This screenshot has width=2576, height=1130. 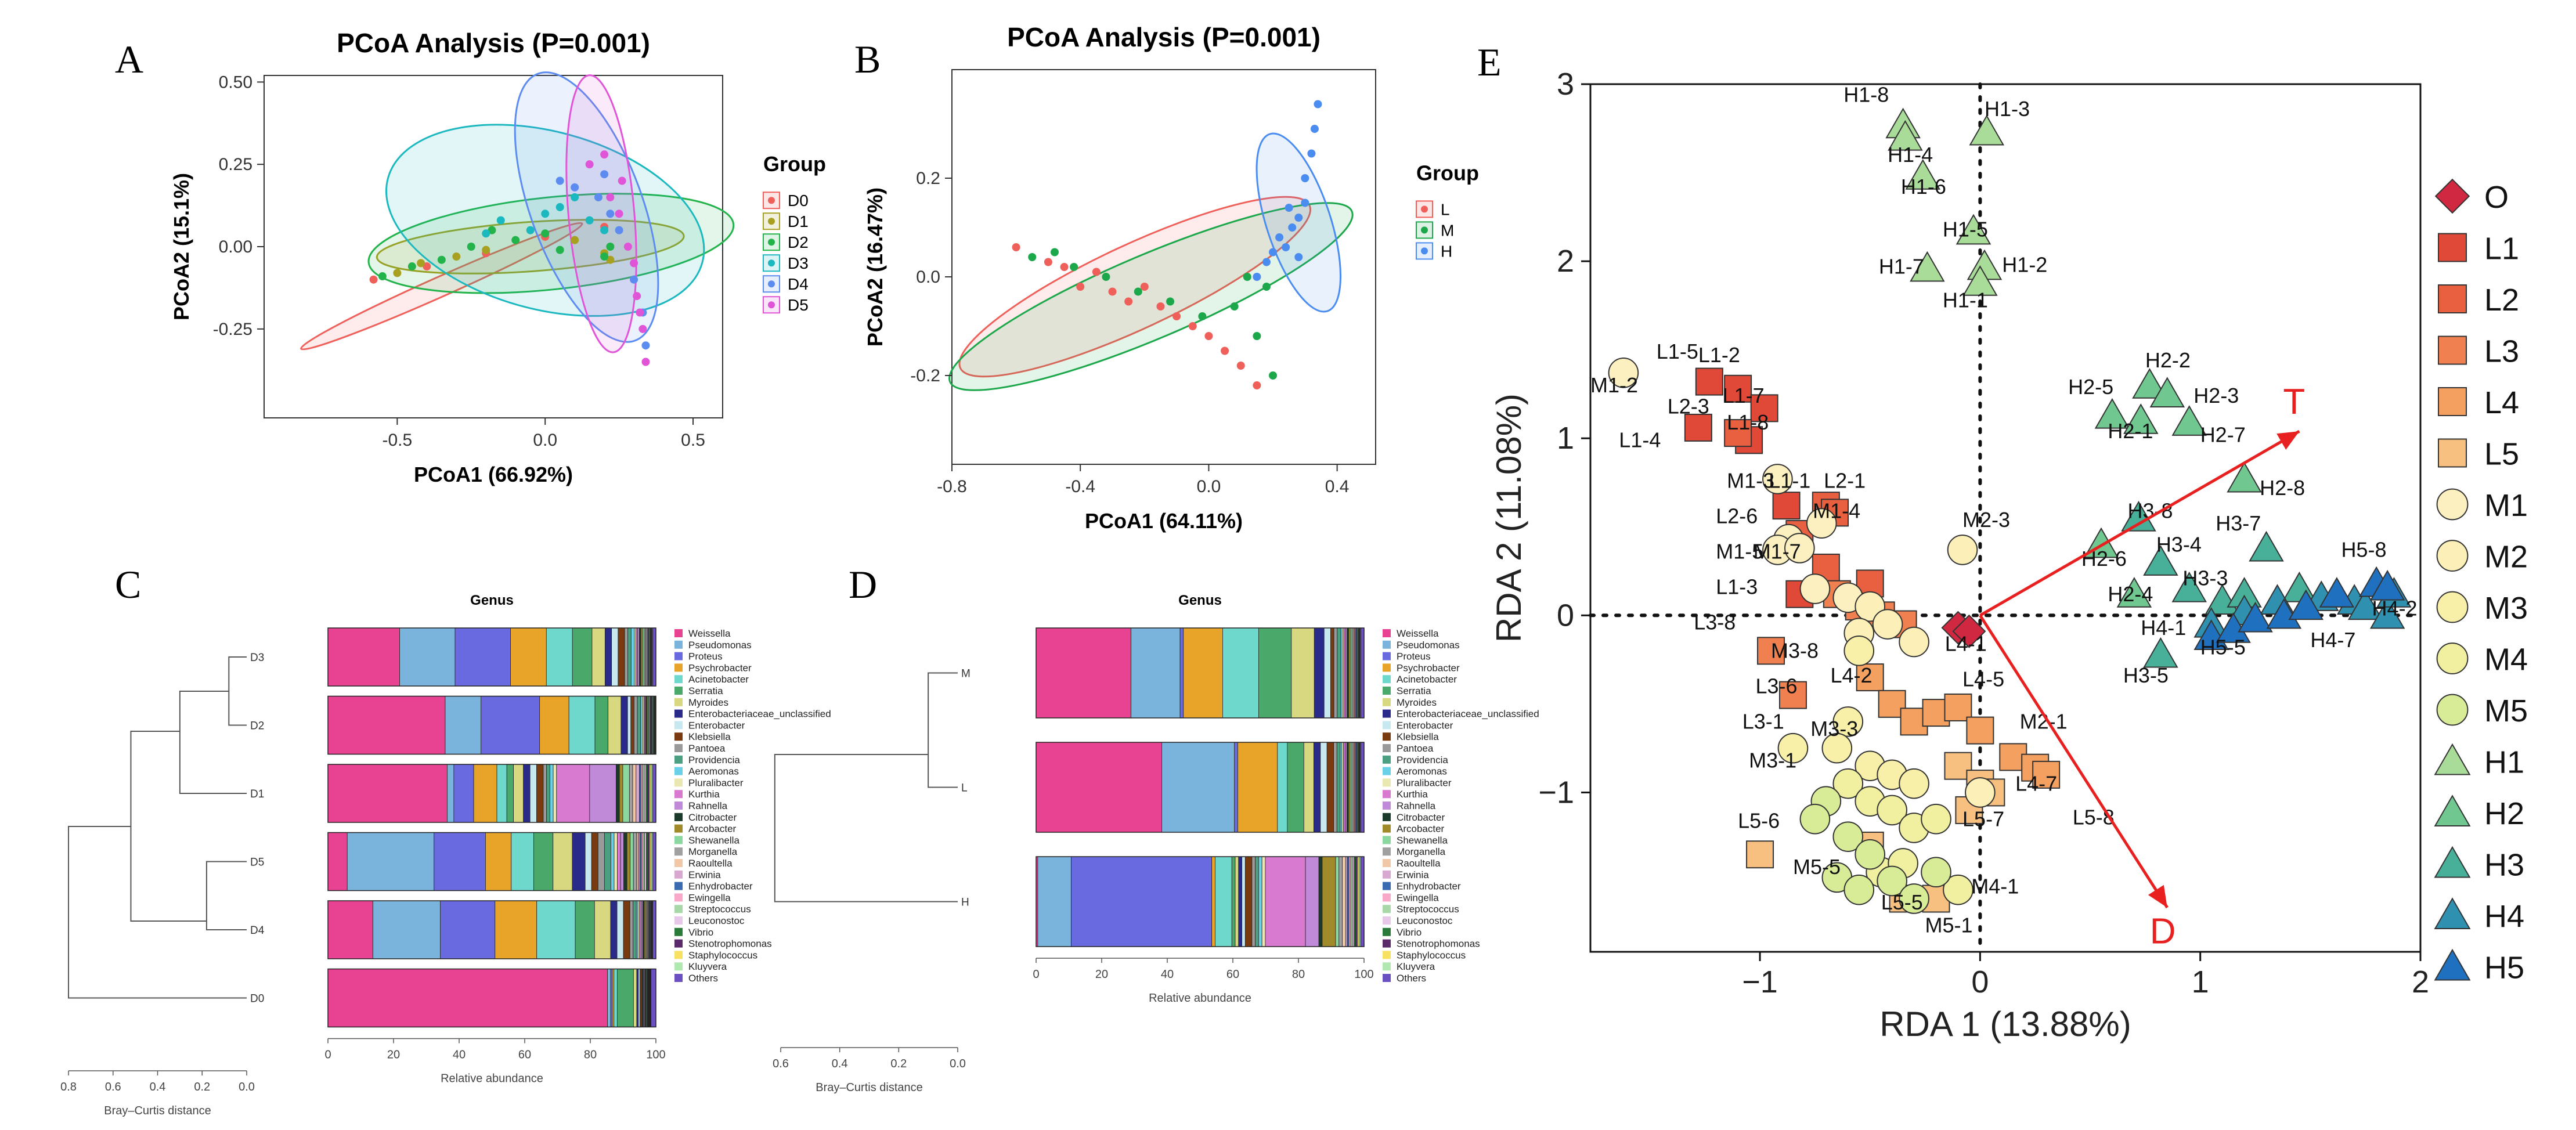 What do you see at coordinates (407, 930) in the screenshot?
I see `bar-segment-pseudomonas` at bounding box center [407, 930].